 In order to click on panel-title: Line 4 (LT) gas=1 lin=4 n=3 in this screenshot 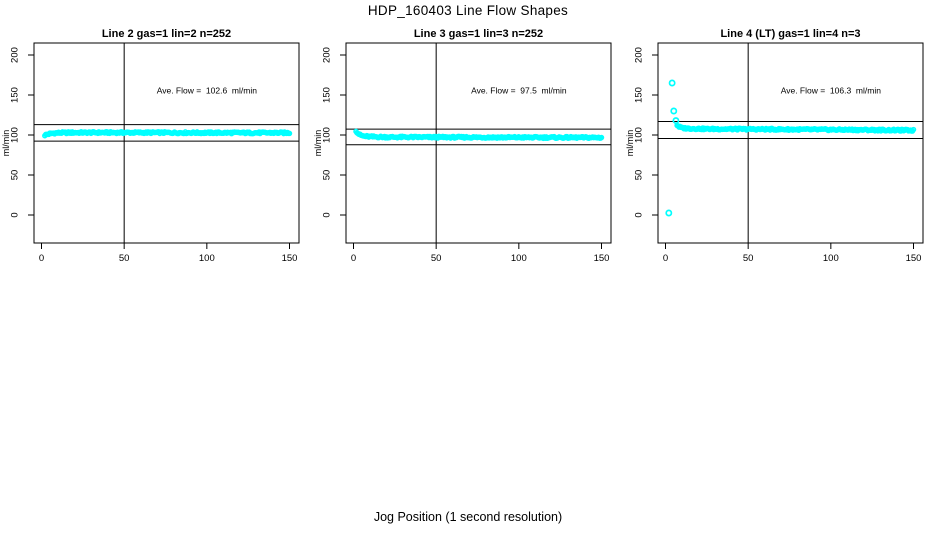, I will do `click(790, 34)`.